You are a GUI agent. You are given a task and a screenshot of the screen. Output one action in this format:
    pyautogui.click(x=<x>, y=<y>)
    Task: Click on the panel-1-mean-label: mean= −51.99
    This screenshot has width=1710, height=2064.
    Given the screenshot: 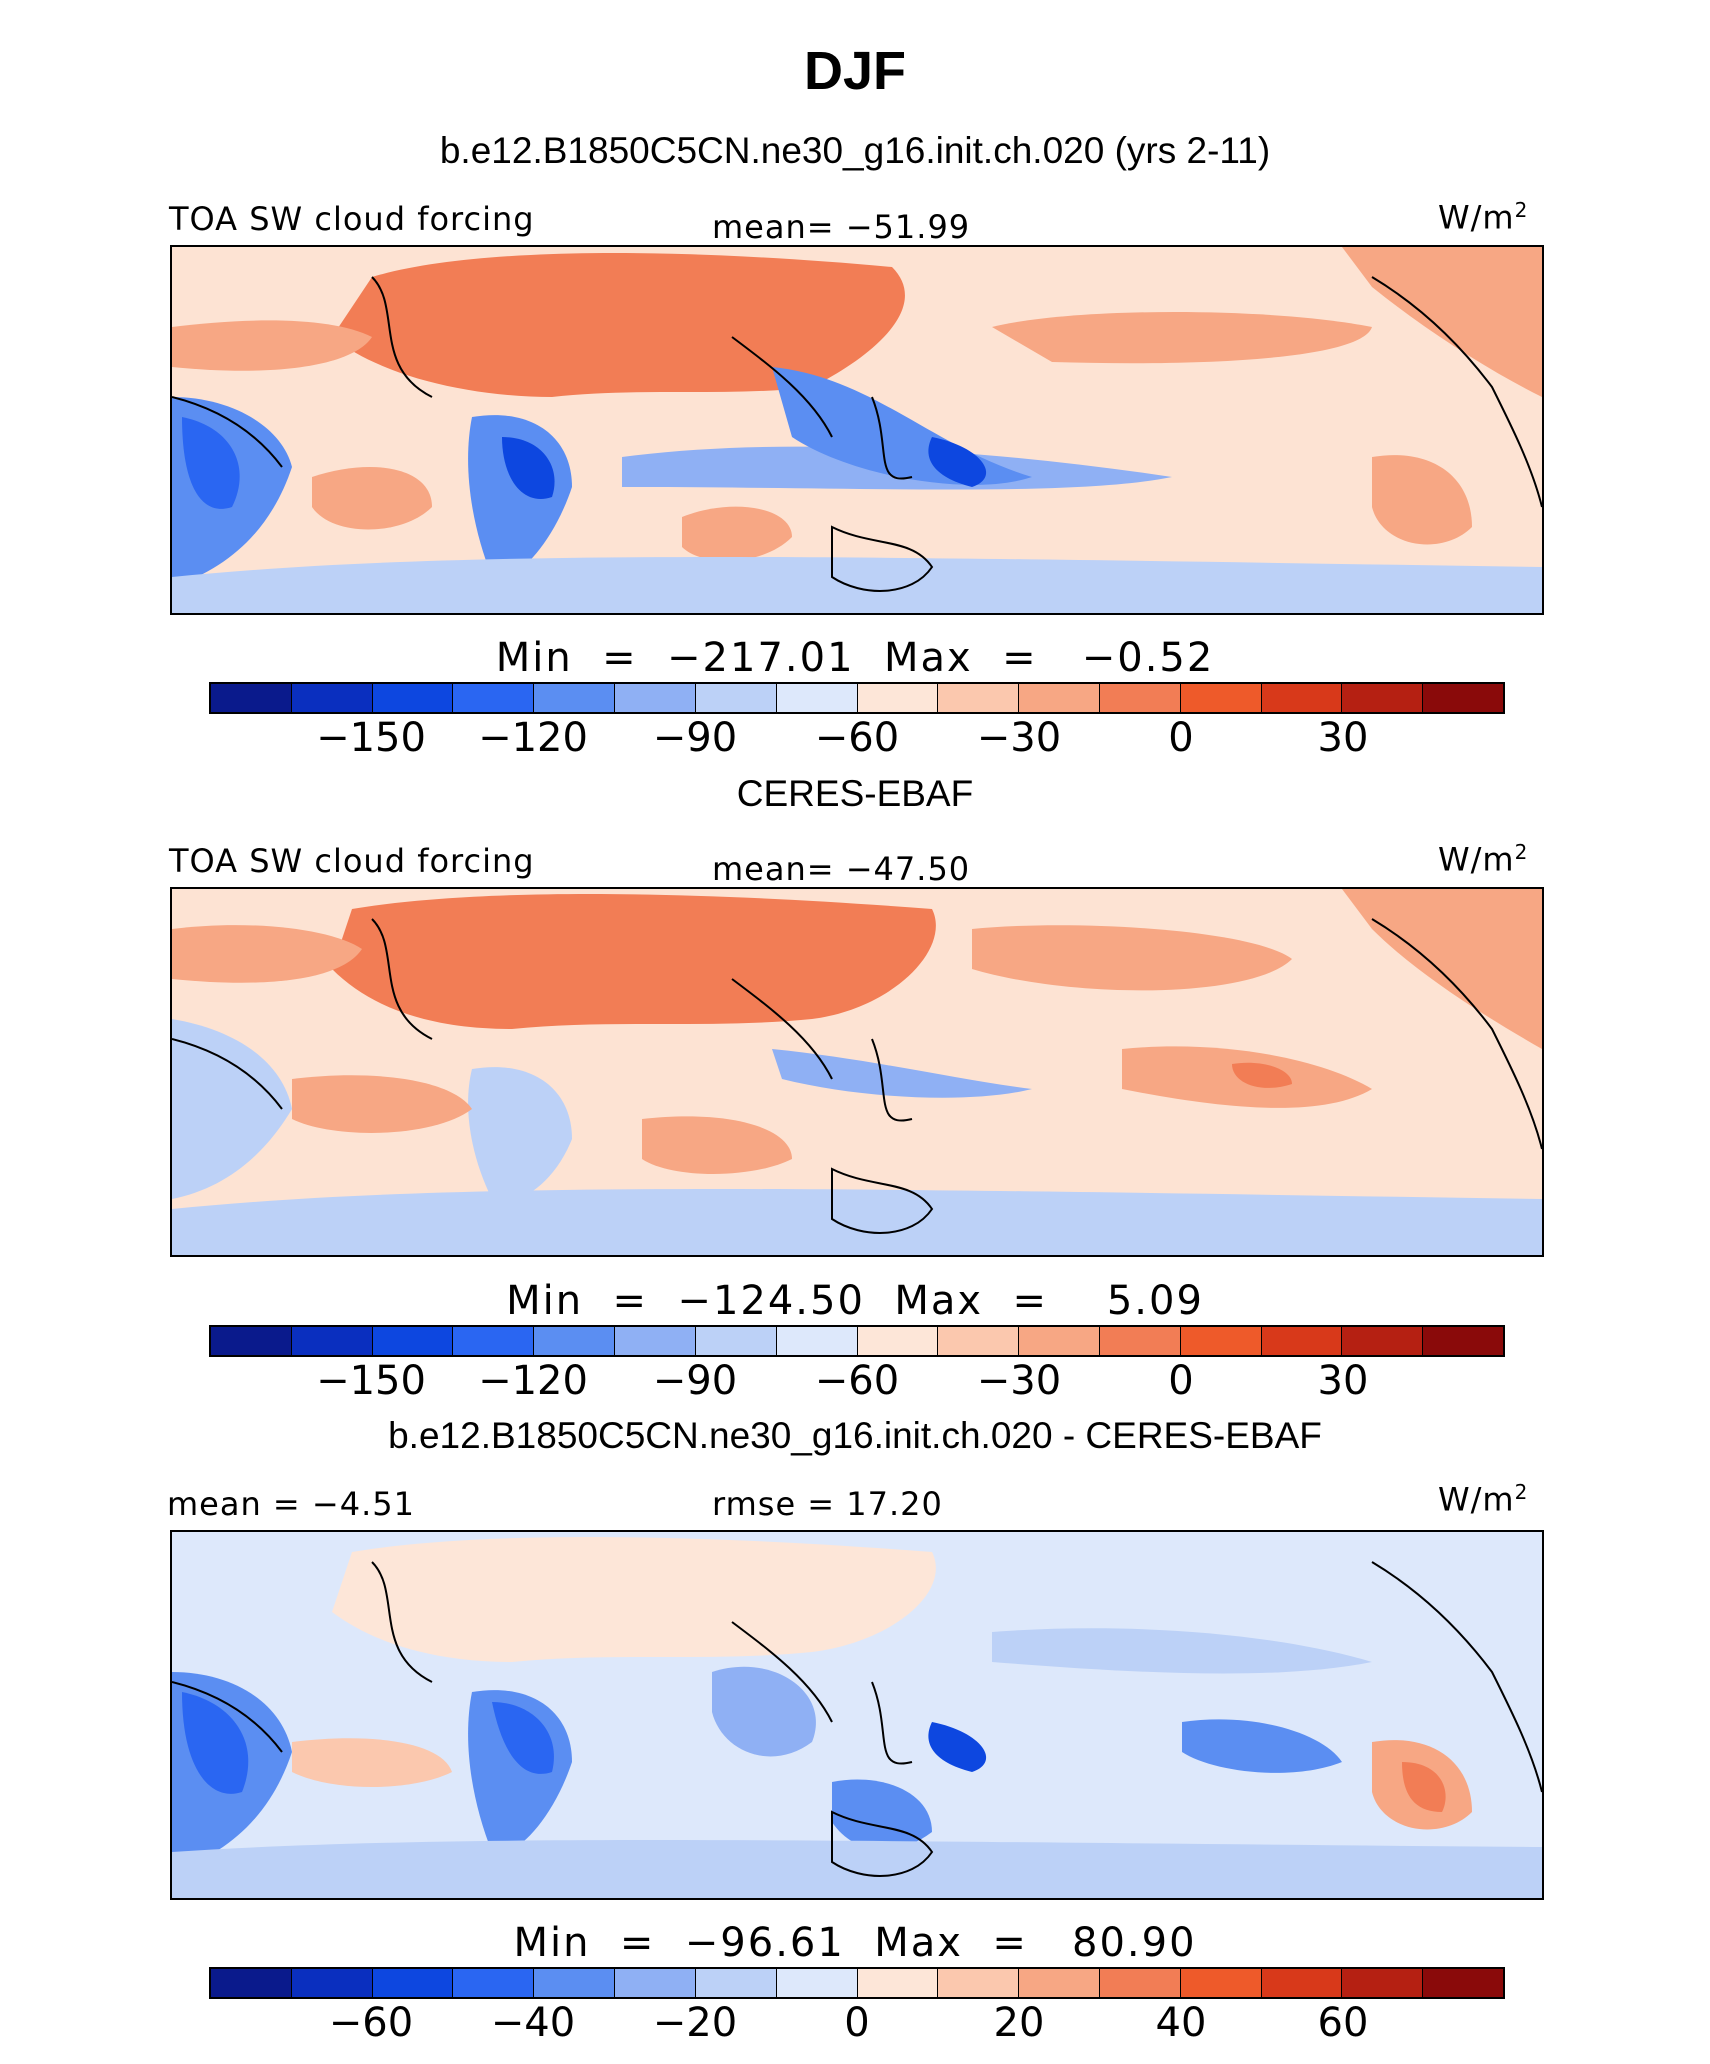 What is the action you would take?
    pyautogui.click(x=841, y=227)
    